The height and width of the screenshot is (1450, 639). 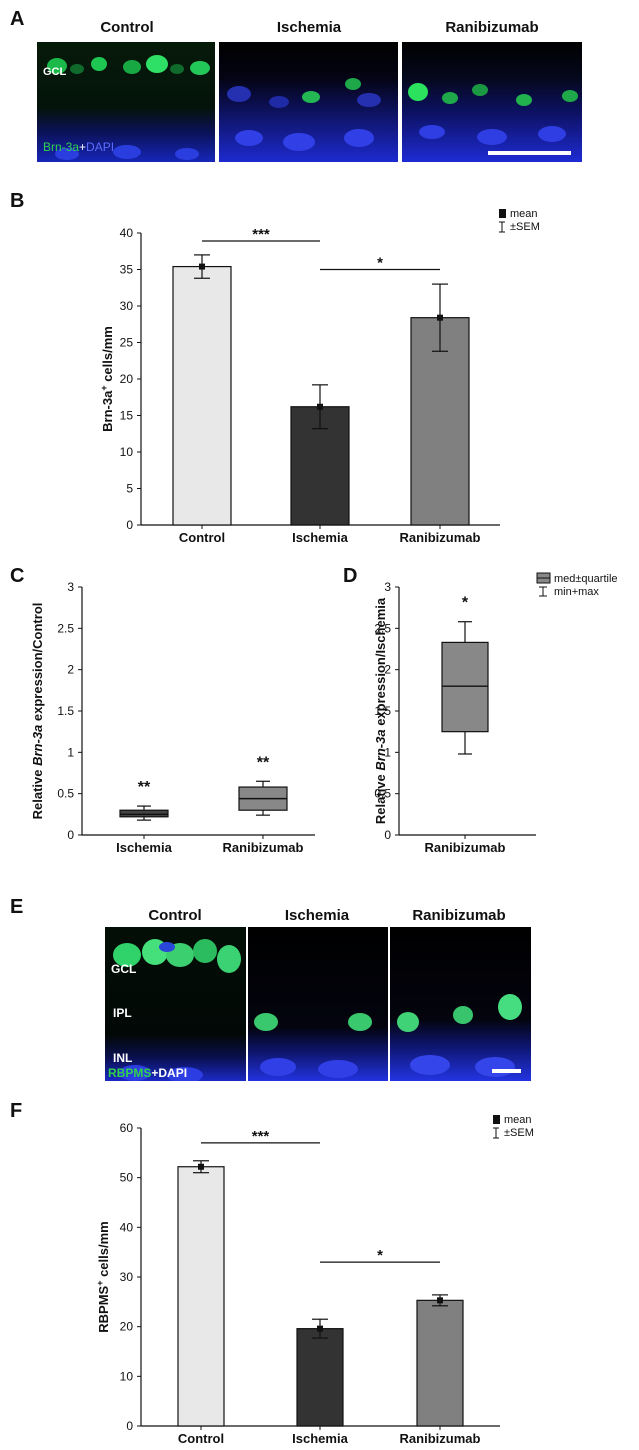 What do you see at coordinates (127, 270) in the screenshot?
I see `y-tick-label-b: 35` at bounding box center [127, 270].